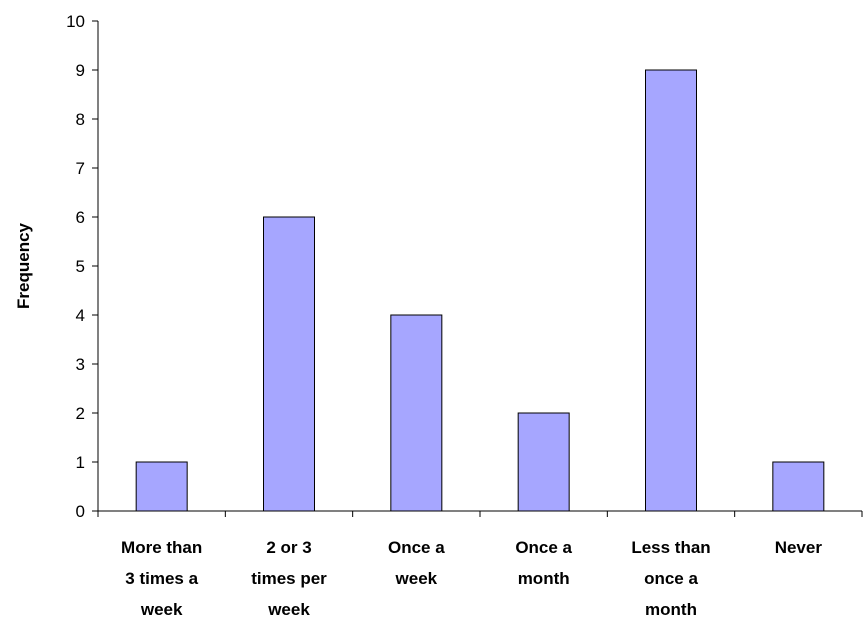 This screenshot has height=621, width=863. I want to click on x-category-label-line: times per, so click(289, 578).